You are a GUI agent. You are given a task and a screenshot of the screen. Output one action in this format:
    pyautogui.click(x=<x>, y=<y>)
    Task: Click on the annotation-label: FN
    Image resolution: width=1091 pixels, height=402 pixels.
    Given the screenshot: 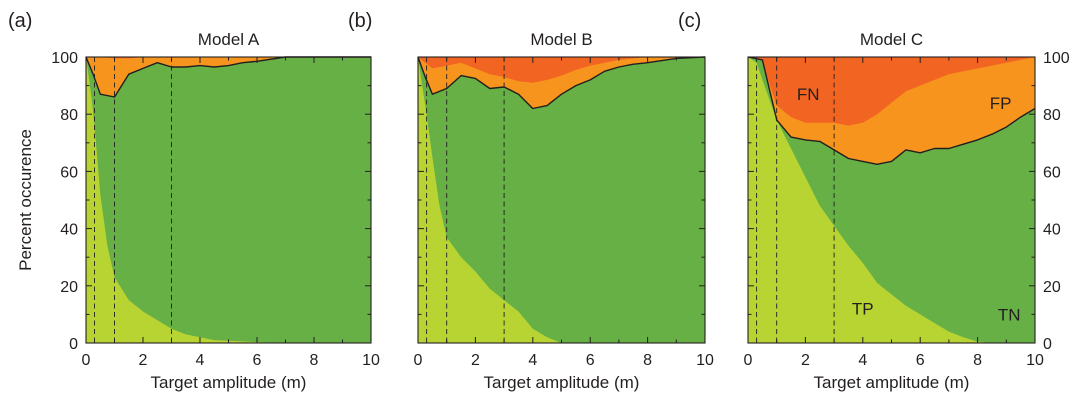 What is the action you would take?
    pyautogui.click(x=808, y=94)
    